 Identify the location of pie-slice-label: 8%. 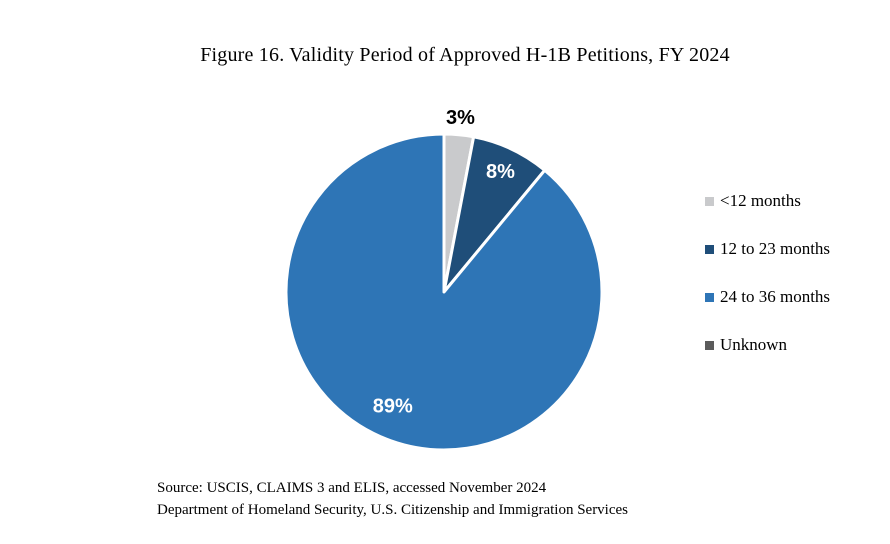
(500, 172).